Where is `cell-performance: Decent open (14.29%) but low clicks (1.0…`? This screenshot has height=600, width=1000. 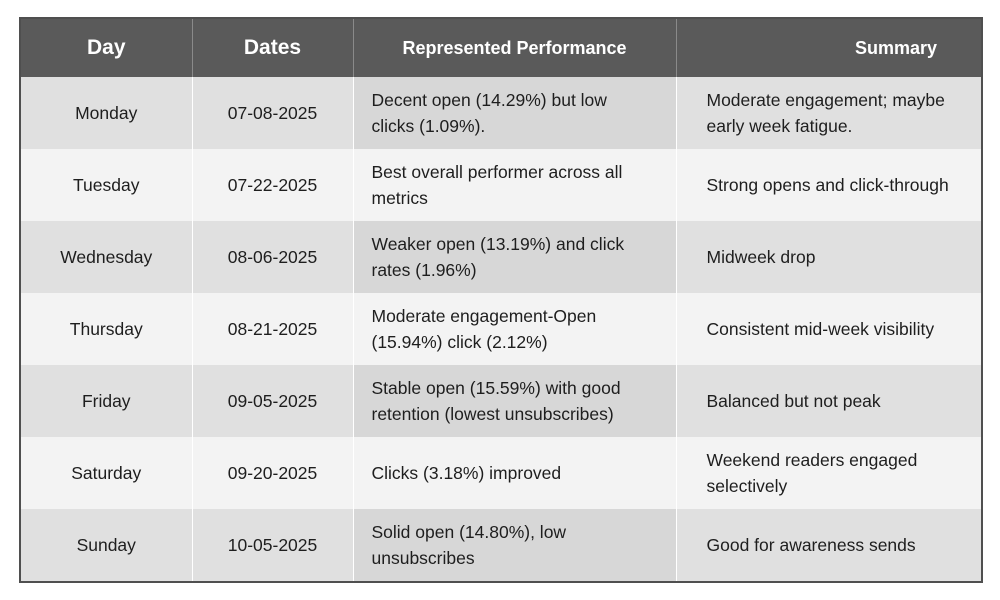 cell-performance: Decent open (14.29%) but low clicks (1.0… is located at coordinates (515, 113).